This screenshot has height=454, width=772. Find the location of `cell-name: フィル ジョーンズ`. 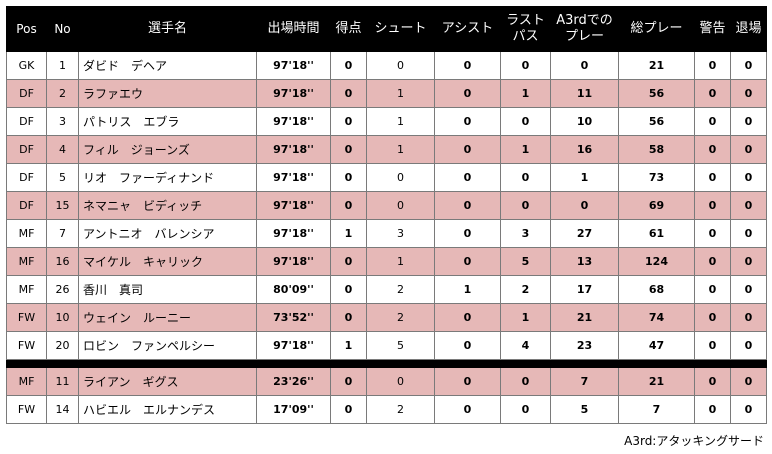

cell-name: フィル ジョーンズ is located at coordinates (167, 149).